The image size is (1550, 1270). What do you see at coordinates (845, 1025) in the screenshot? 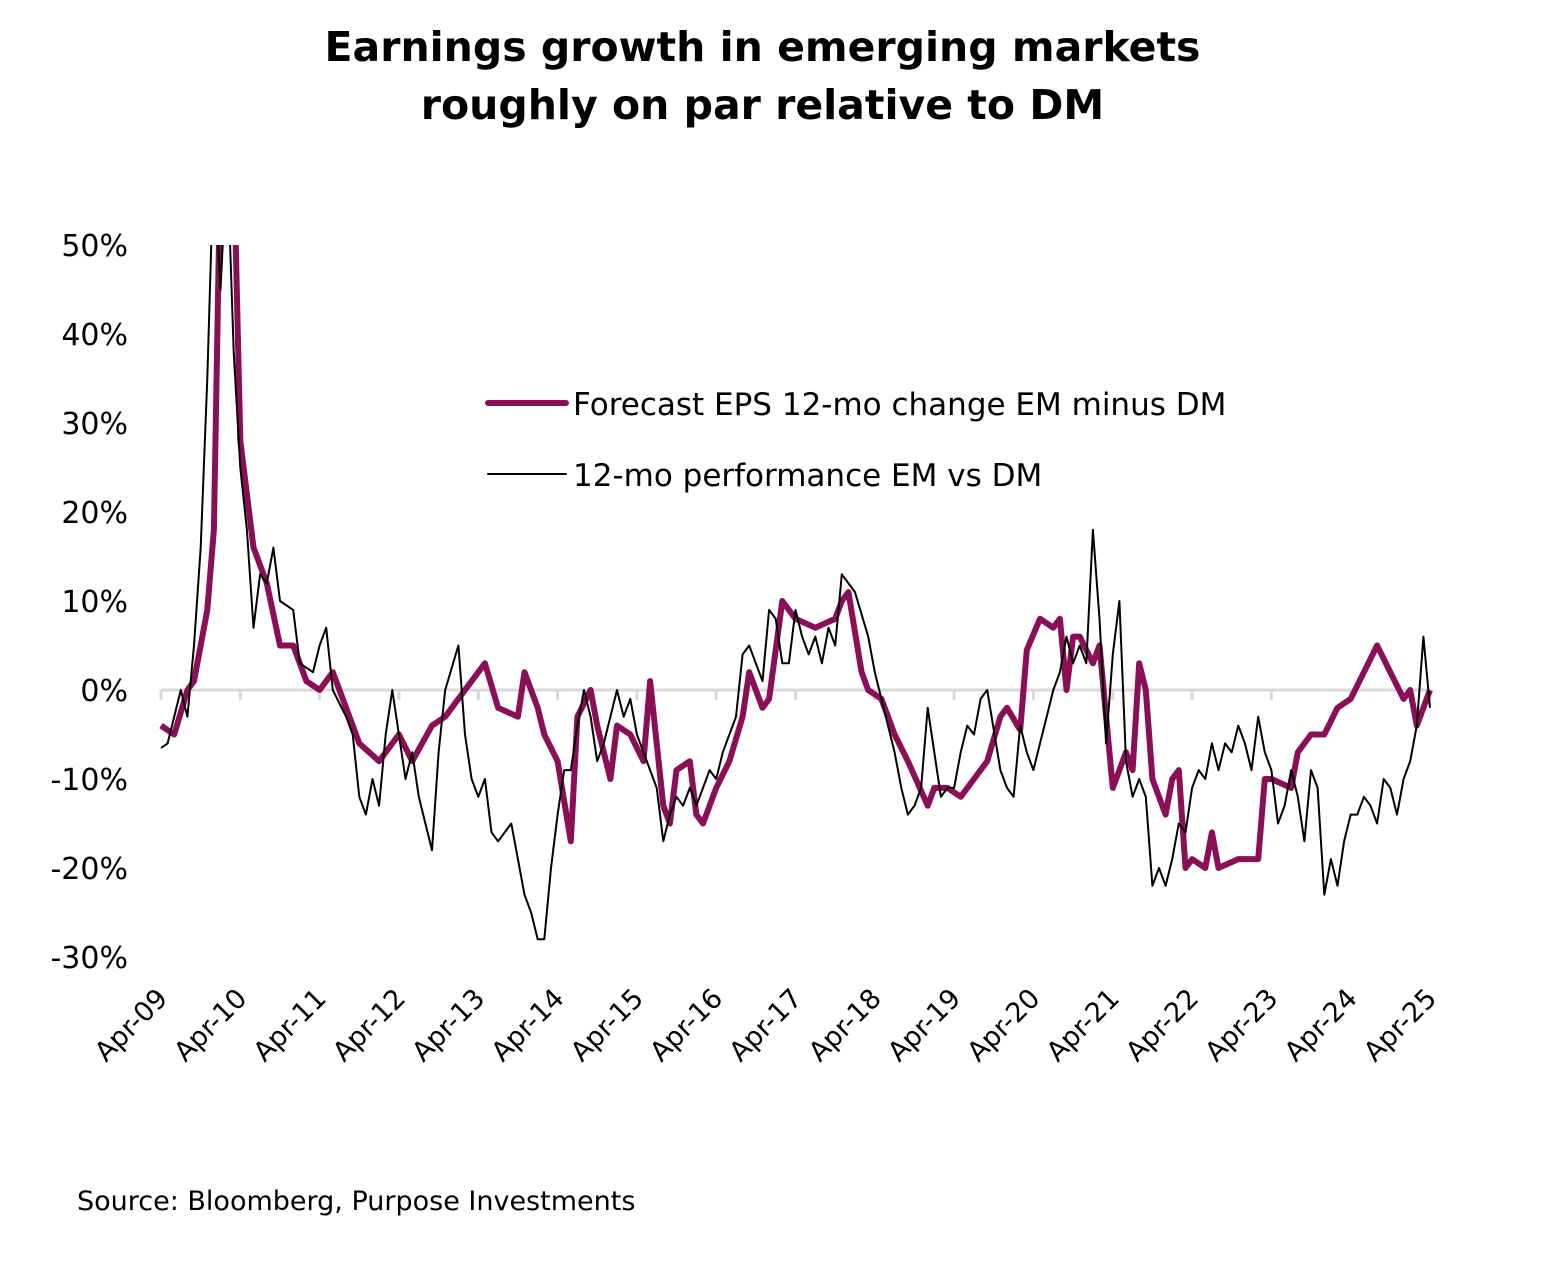
I see `x-tick-label: Apr-18` at bounding box center [845, 1025].